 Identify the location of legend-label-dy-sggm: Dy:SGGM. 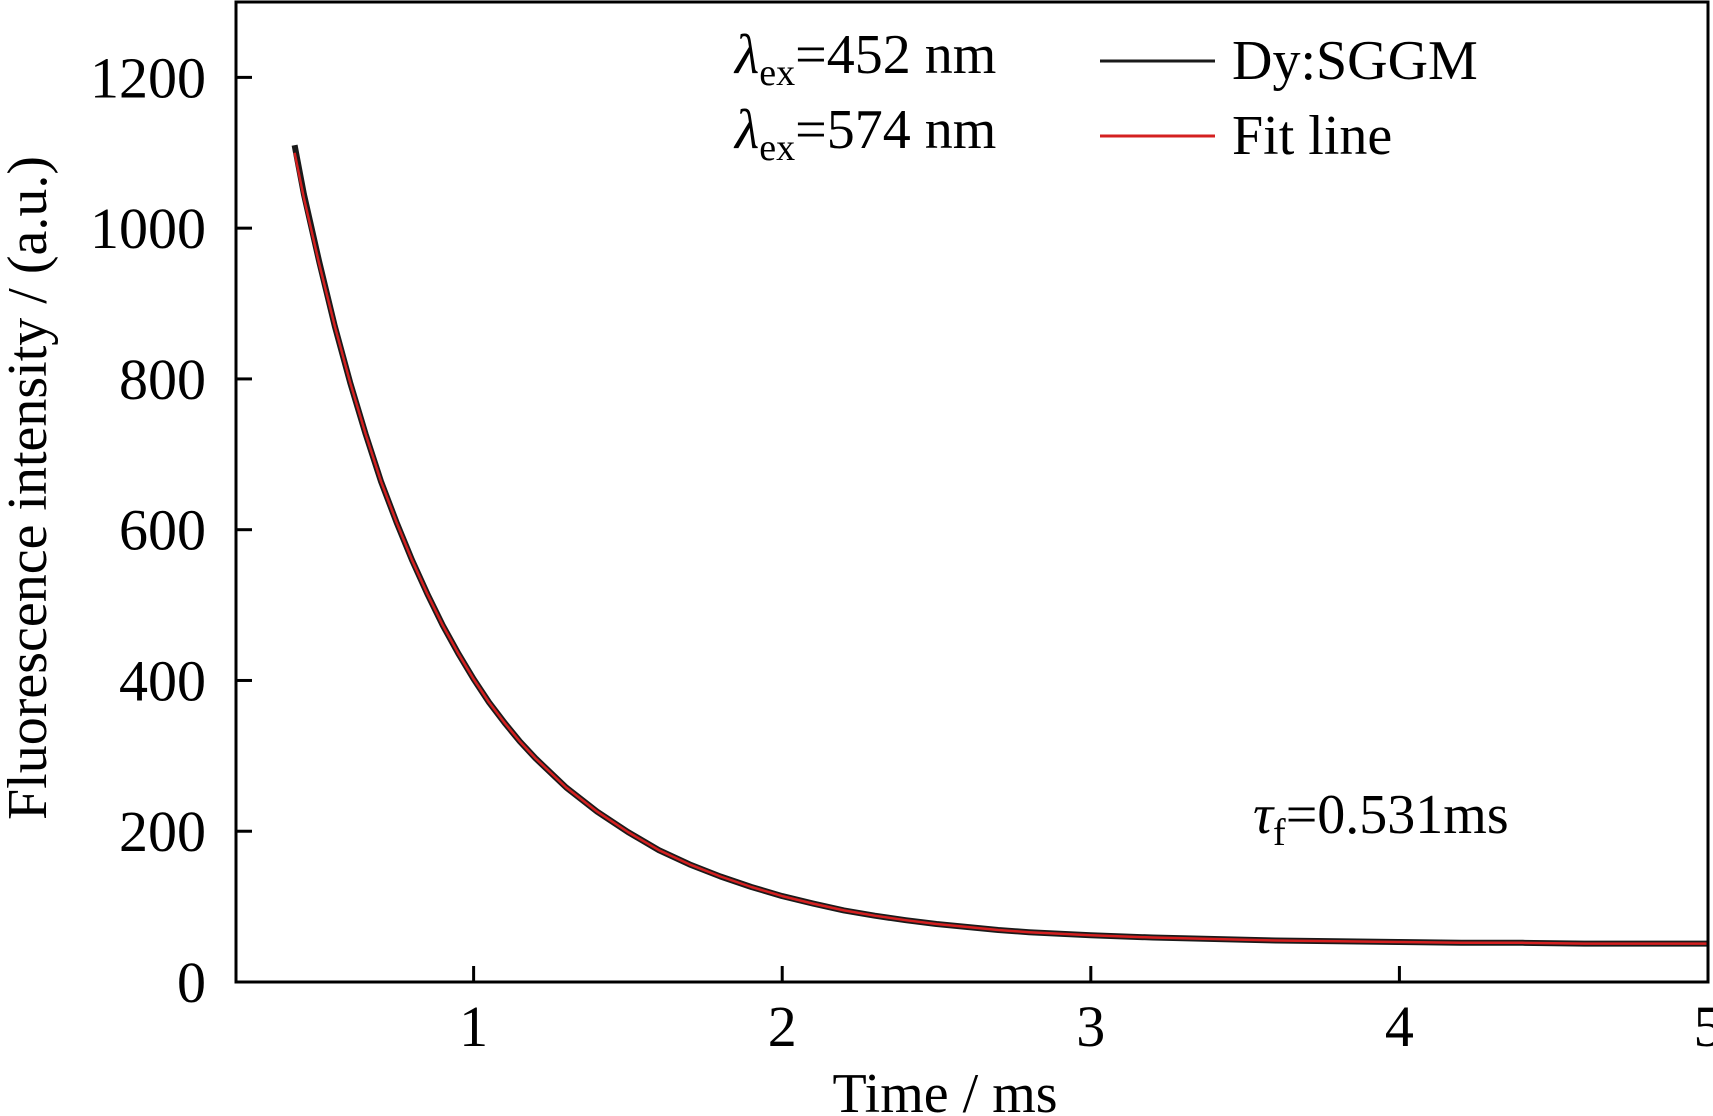
(1355, 61).